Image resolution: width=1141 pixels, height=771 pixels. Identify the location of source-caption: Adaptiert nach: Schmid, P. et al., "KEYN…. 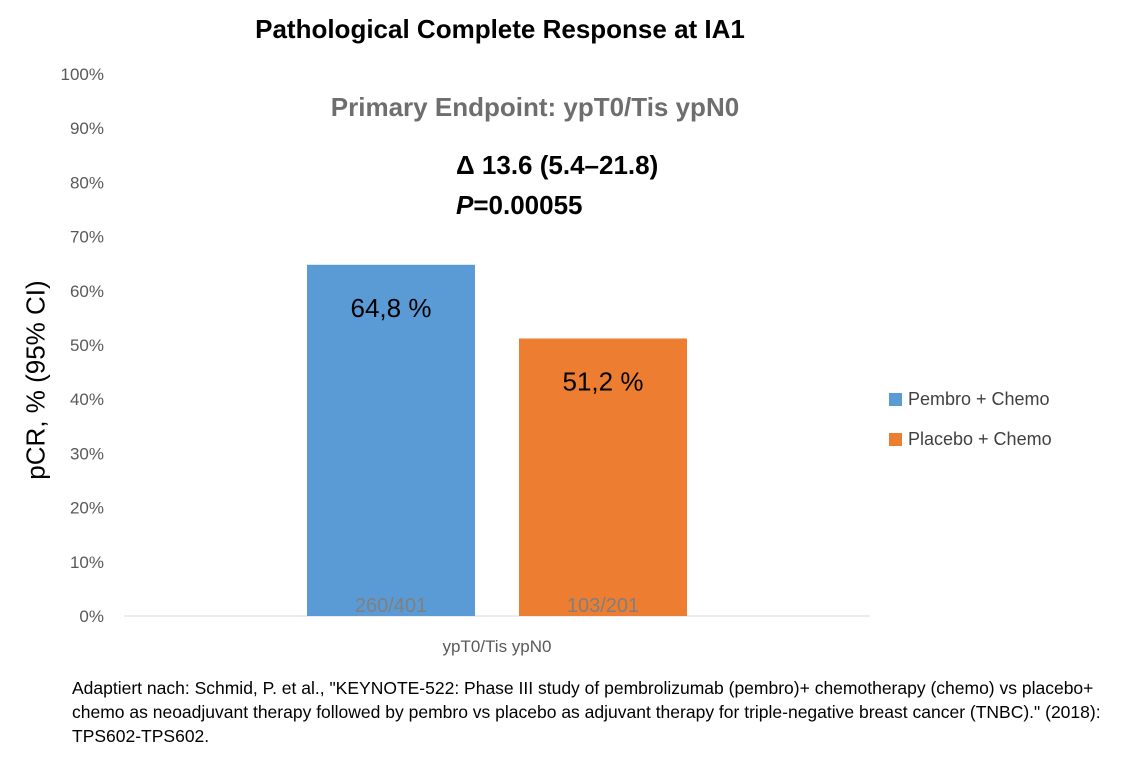
(586, 712).